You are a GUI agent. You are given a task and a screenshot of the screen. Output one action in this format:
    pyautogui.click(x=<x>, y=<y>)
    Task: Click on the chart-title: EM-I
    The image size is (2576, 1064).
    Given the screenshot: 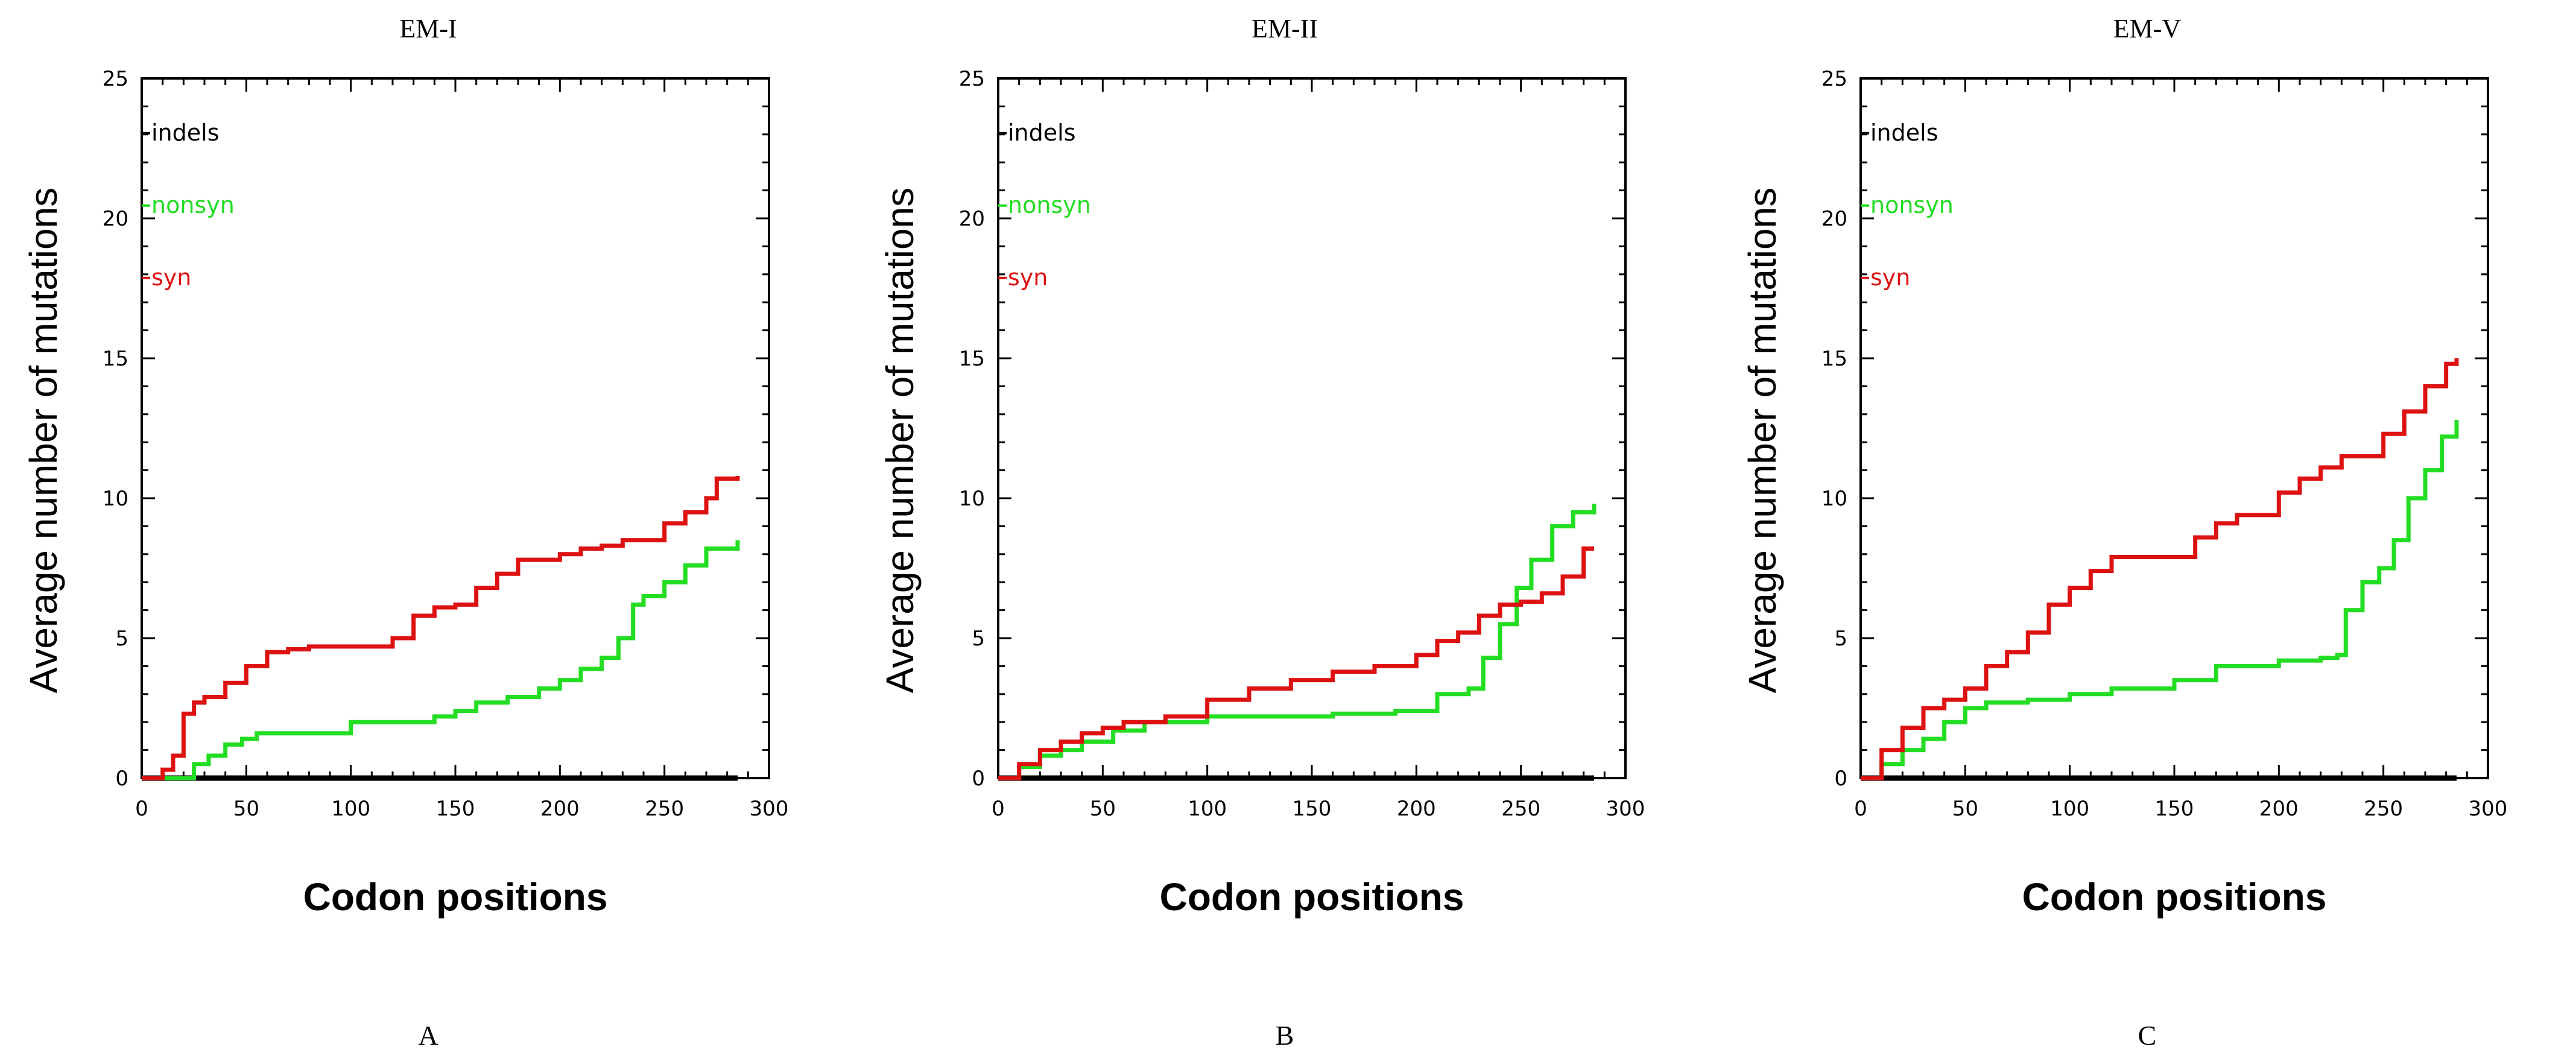 What is the action you would take?
    pyautogui.click(x=428, y=28)
    